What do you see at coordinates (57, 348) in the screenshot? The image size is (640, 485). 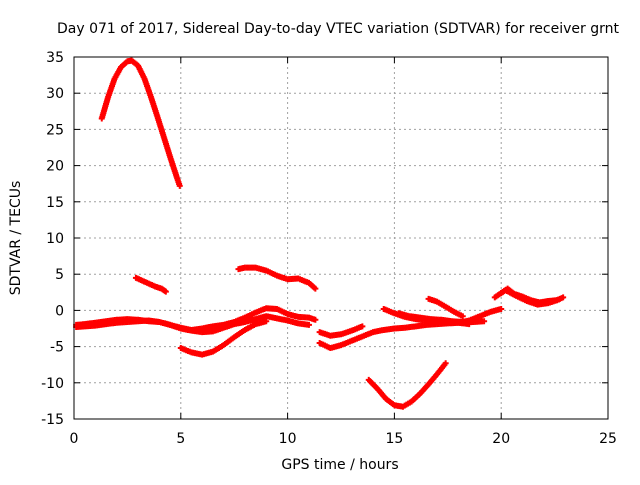 I see `y-tick-label: -5` at bounding box center [57, 348].